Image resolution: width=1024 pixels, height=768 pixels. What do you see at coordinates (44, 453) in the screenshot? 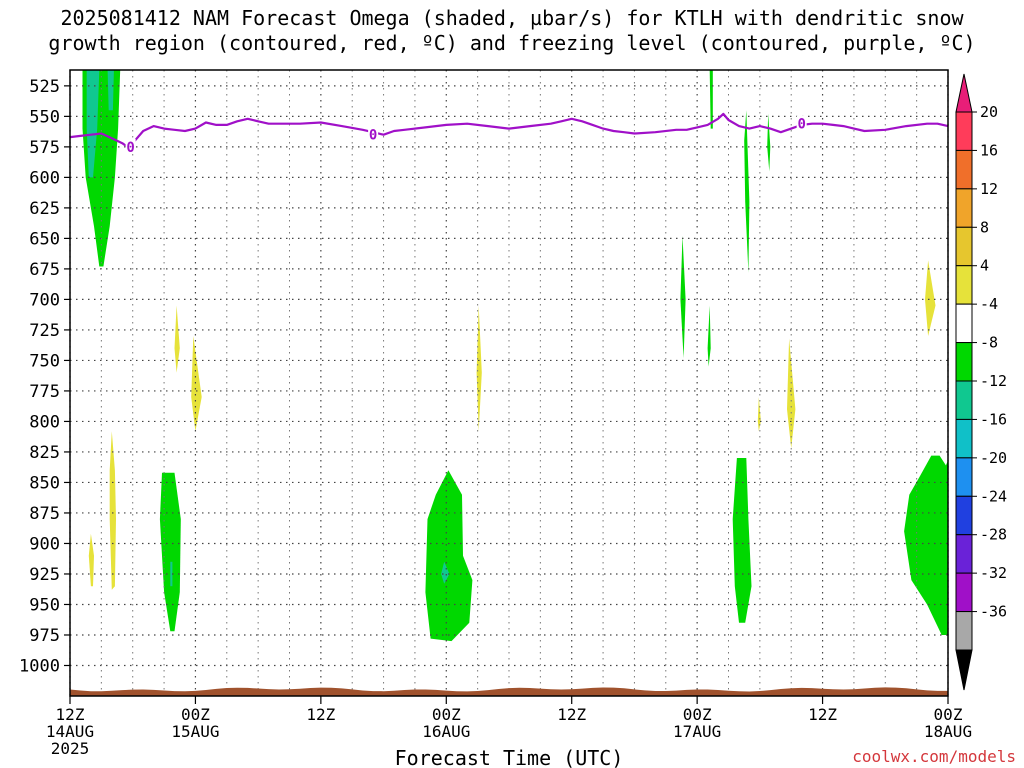
I see `y-tick-label-825: 825` at bounding box center [44, 453].